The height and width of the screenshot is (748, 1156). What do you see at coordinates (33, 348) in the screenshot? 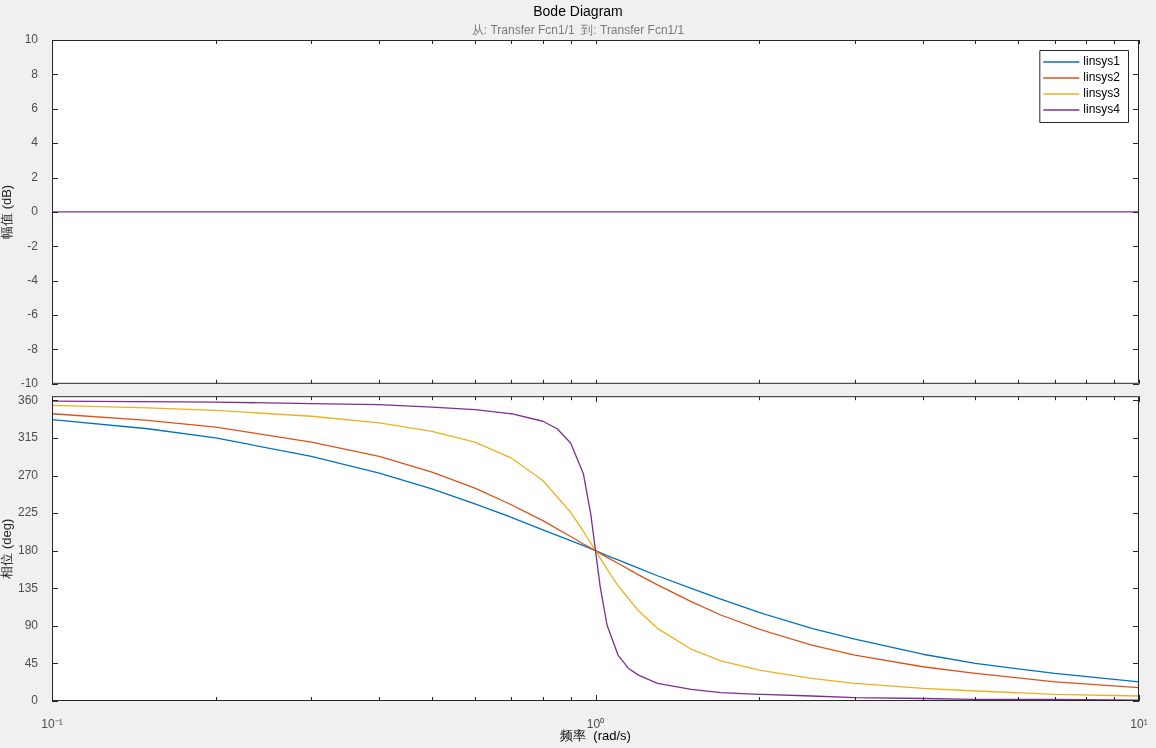
I see `y-tick-label: -8` at bounding box center [33, 348].